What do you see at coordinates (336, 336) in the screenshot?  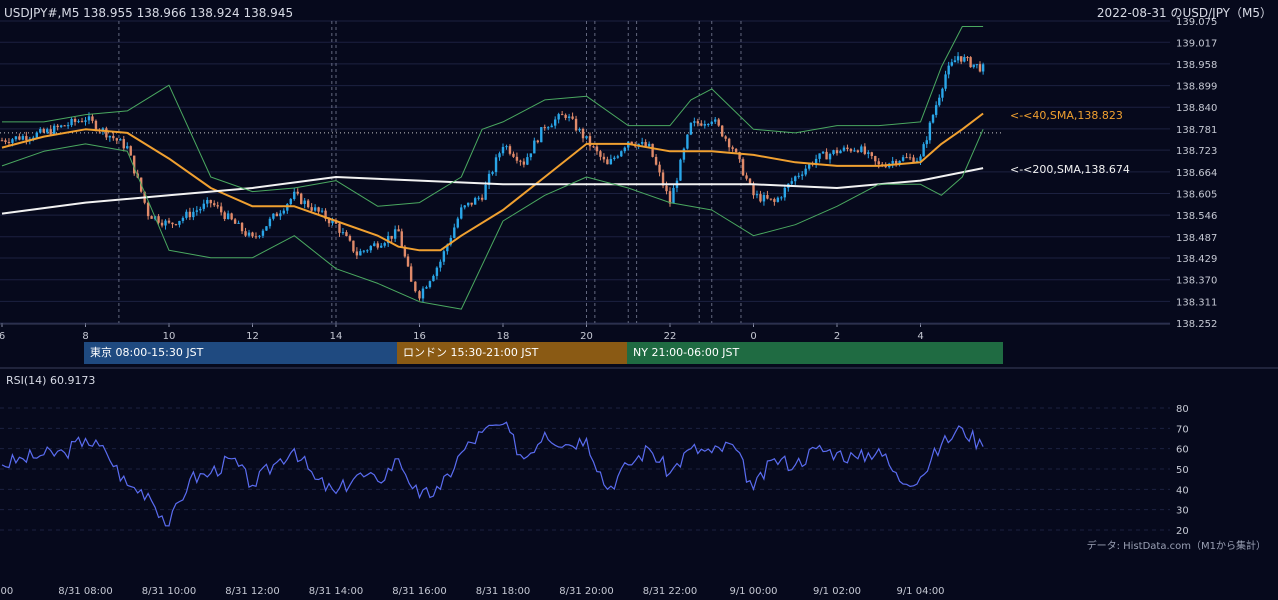 I see `hour-tick-label: 14` at bounding box center [336, 336].